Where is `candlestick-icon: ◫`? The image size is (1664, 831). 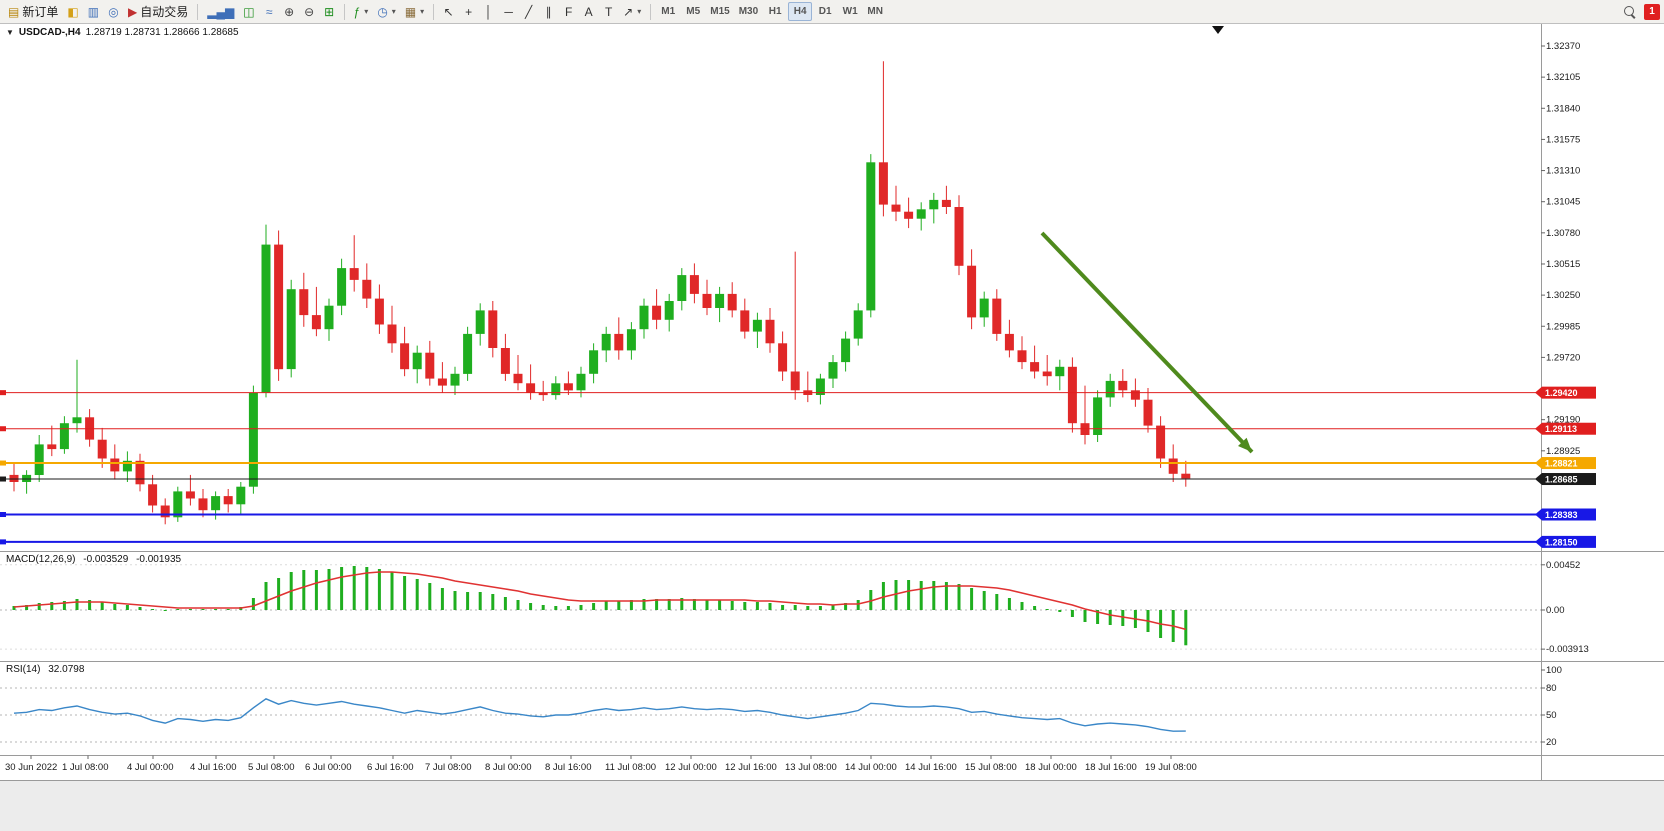 candlestick-icon: ◫ is located at coordinates (249, 11).